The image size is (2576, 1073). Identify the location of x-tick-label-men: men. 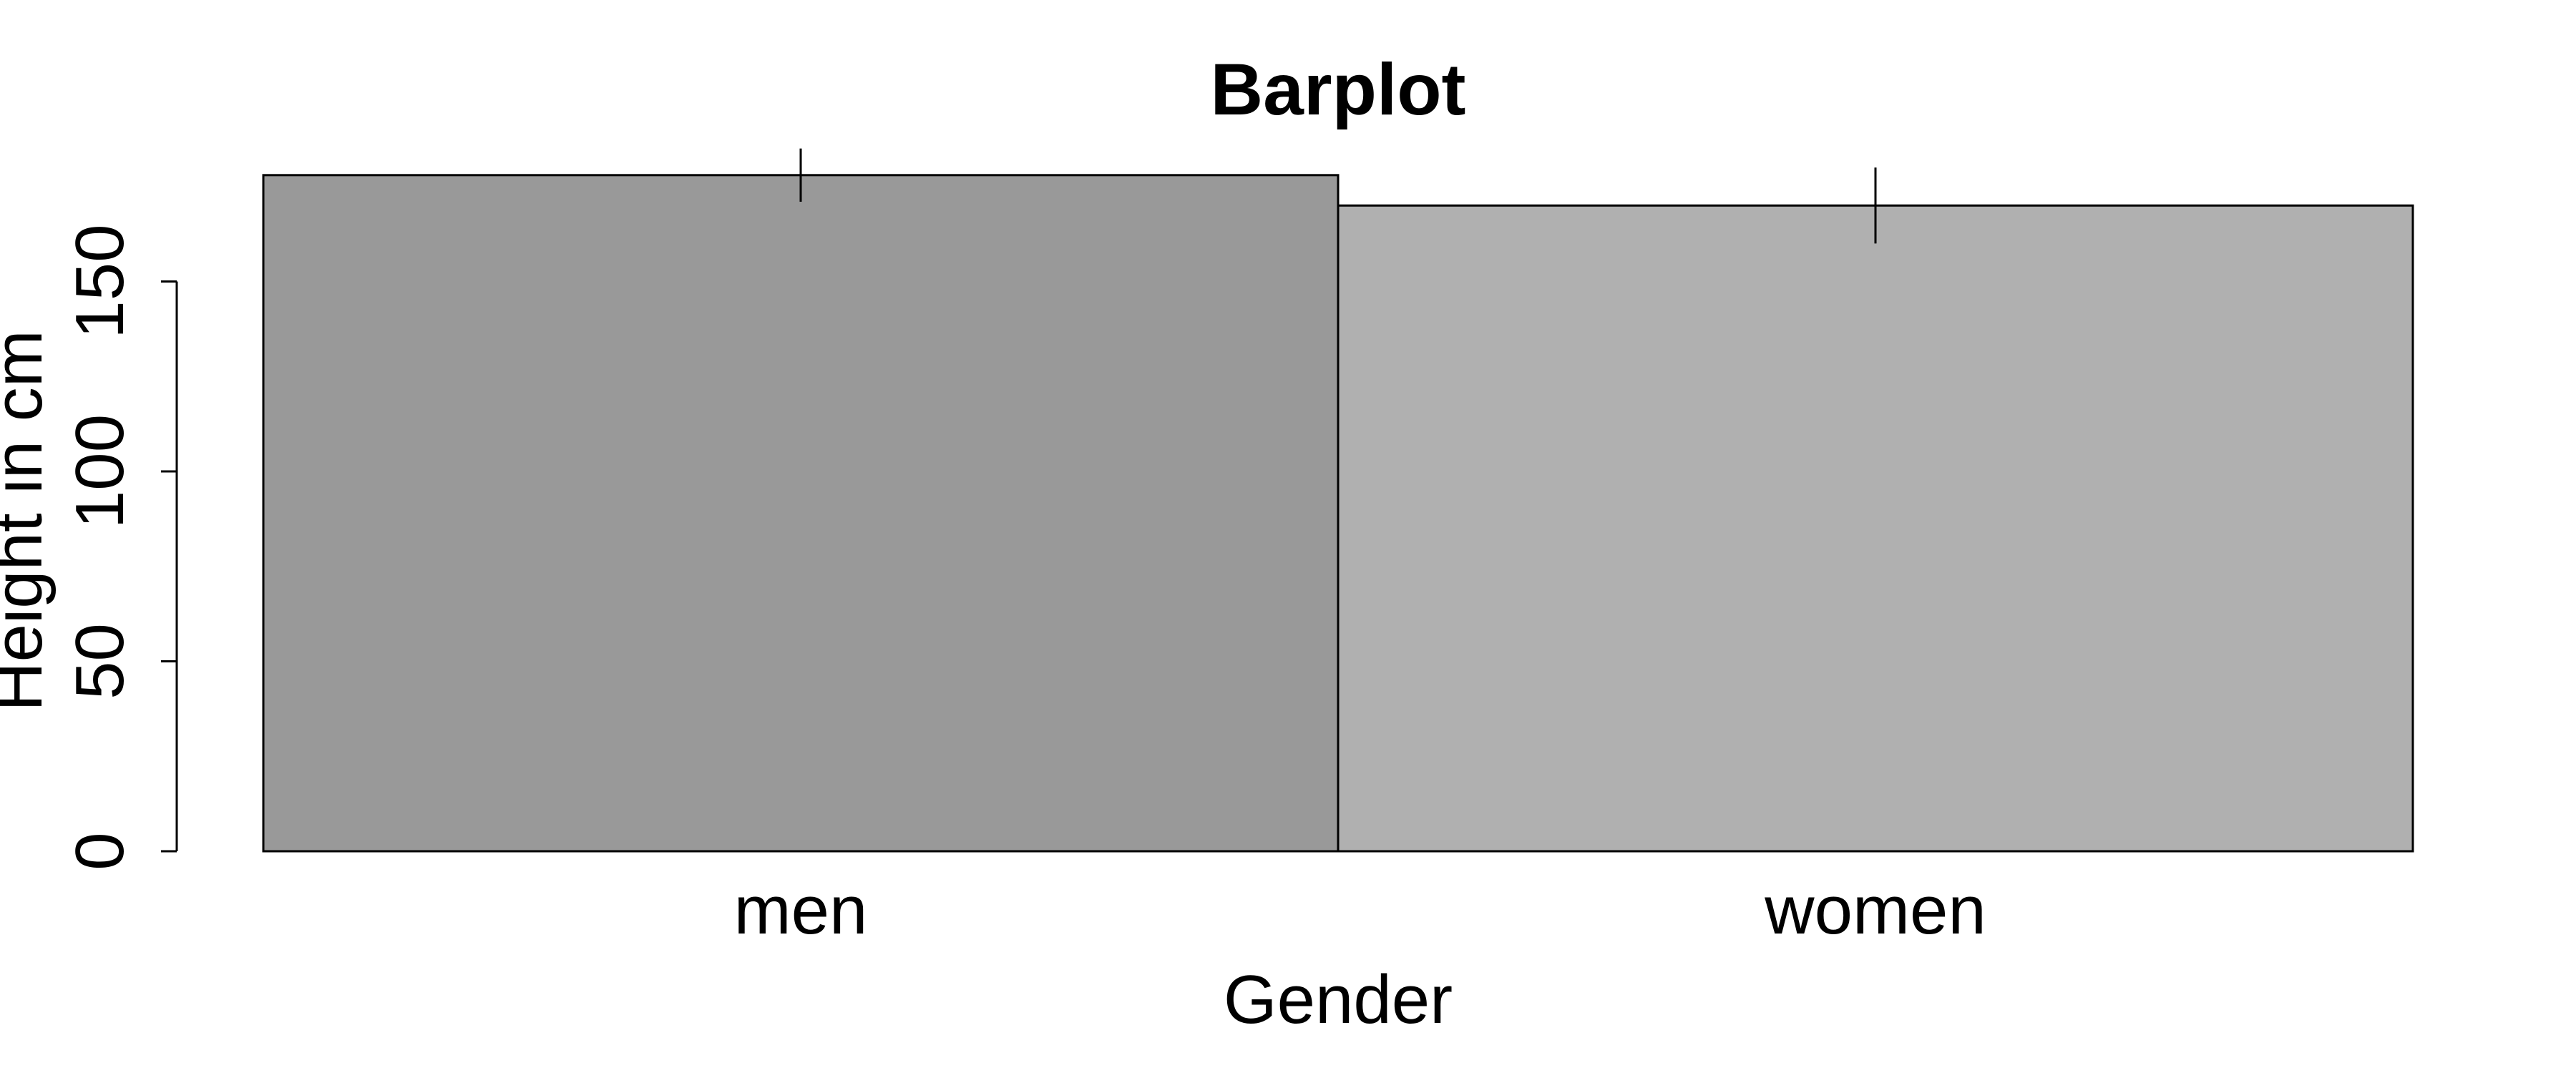
(801, 910).